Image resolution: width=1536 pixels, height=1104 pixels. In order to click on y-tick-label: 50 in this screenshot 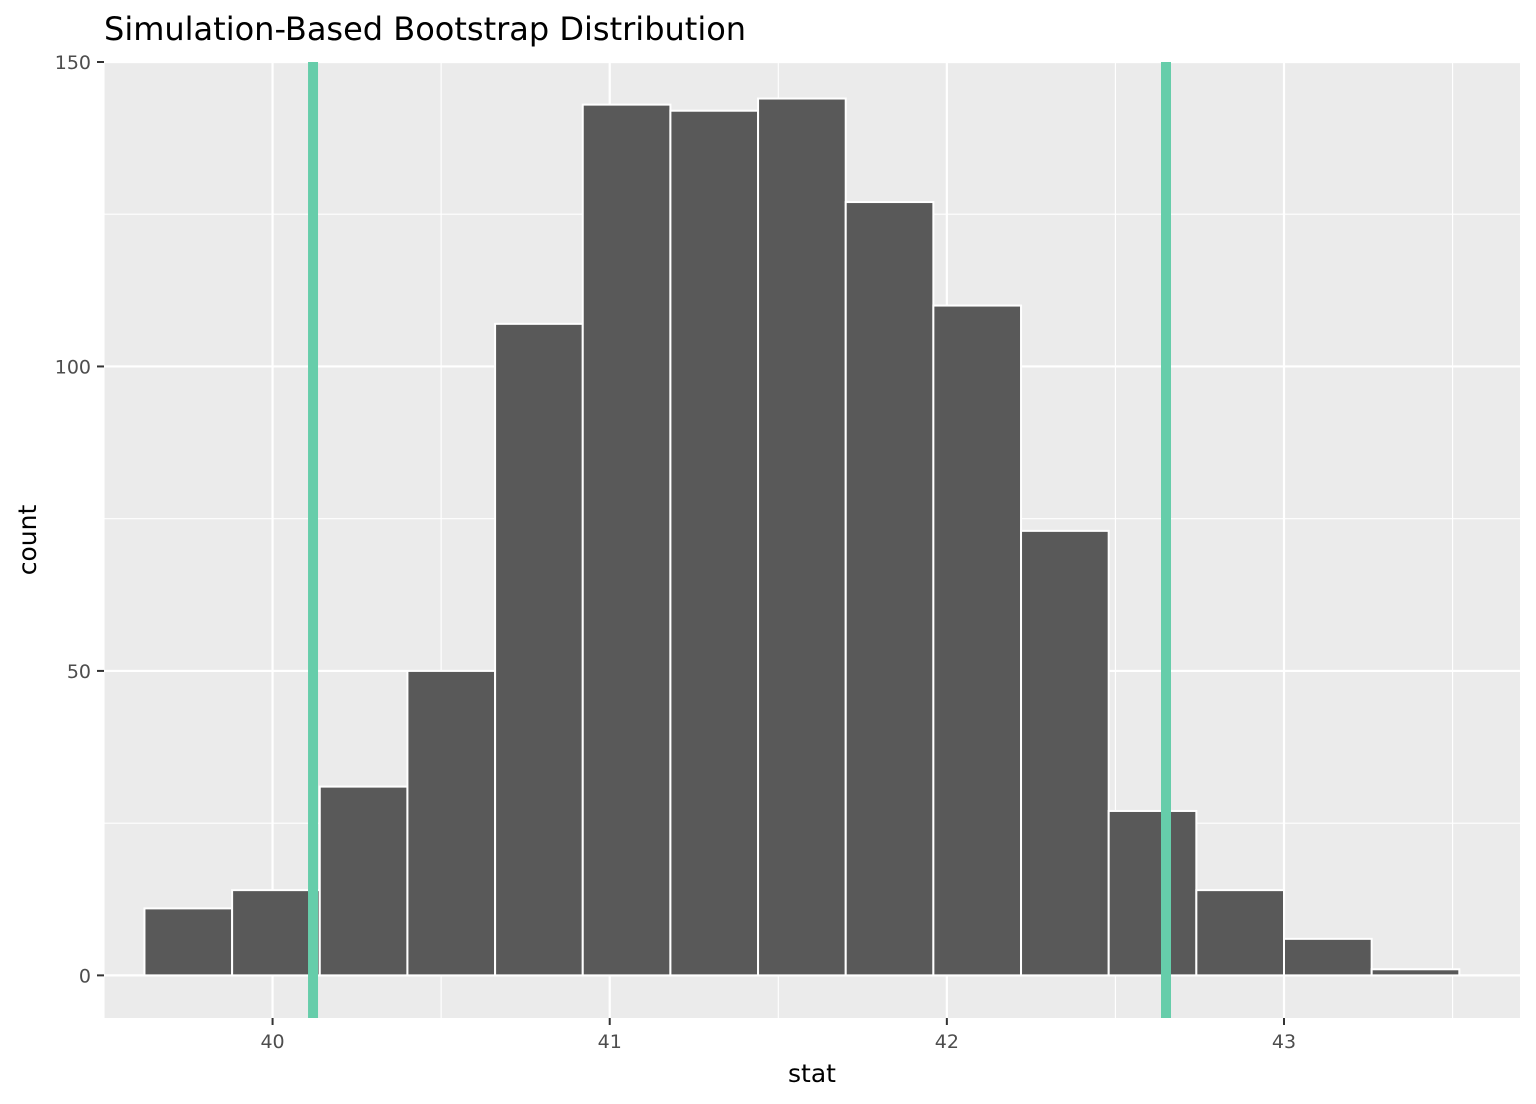, I will do `click(79, 672)`.